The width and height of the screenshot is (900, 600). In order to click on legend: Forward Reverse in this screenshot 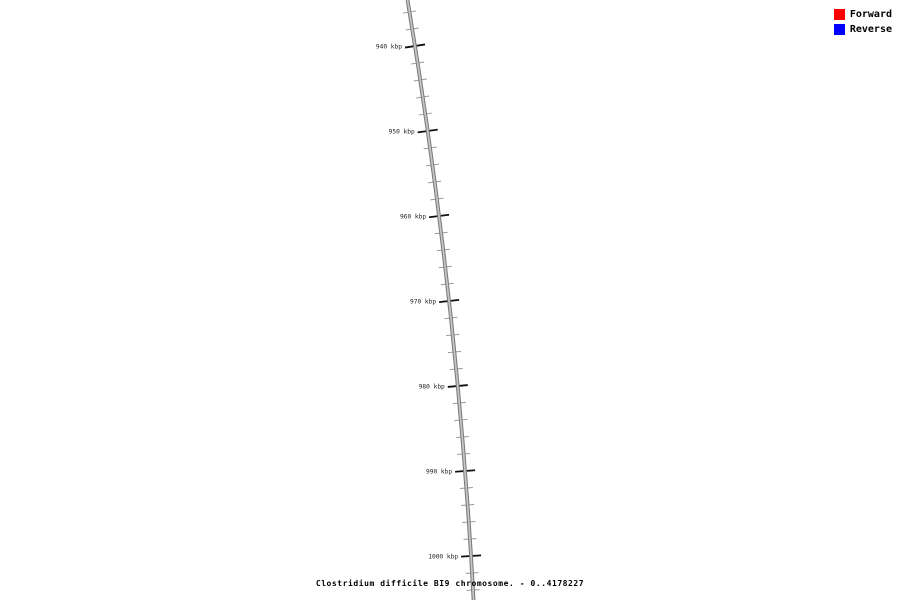, I will do `click(862, 22)`.